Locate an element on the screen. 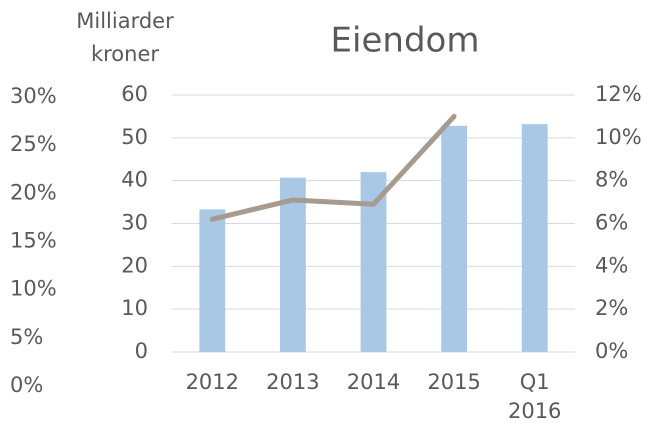 Image resolution: width=660 pixels, height=425 pixels. y-tick-label: 40 is located at coordinates (134, 180).